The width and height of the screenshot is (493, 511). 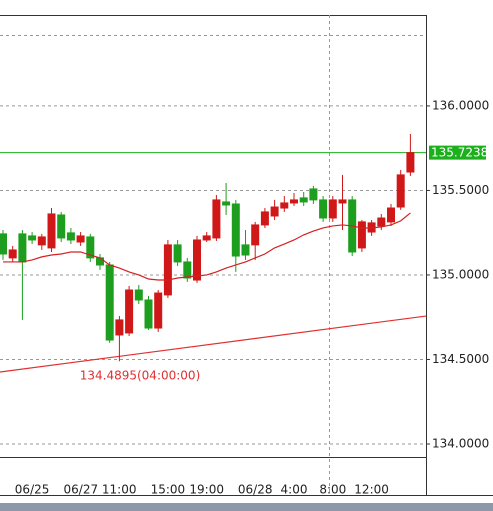 I want to click on x-tick-label: 19:00, so click(x=206, y=490).